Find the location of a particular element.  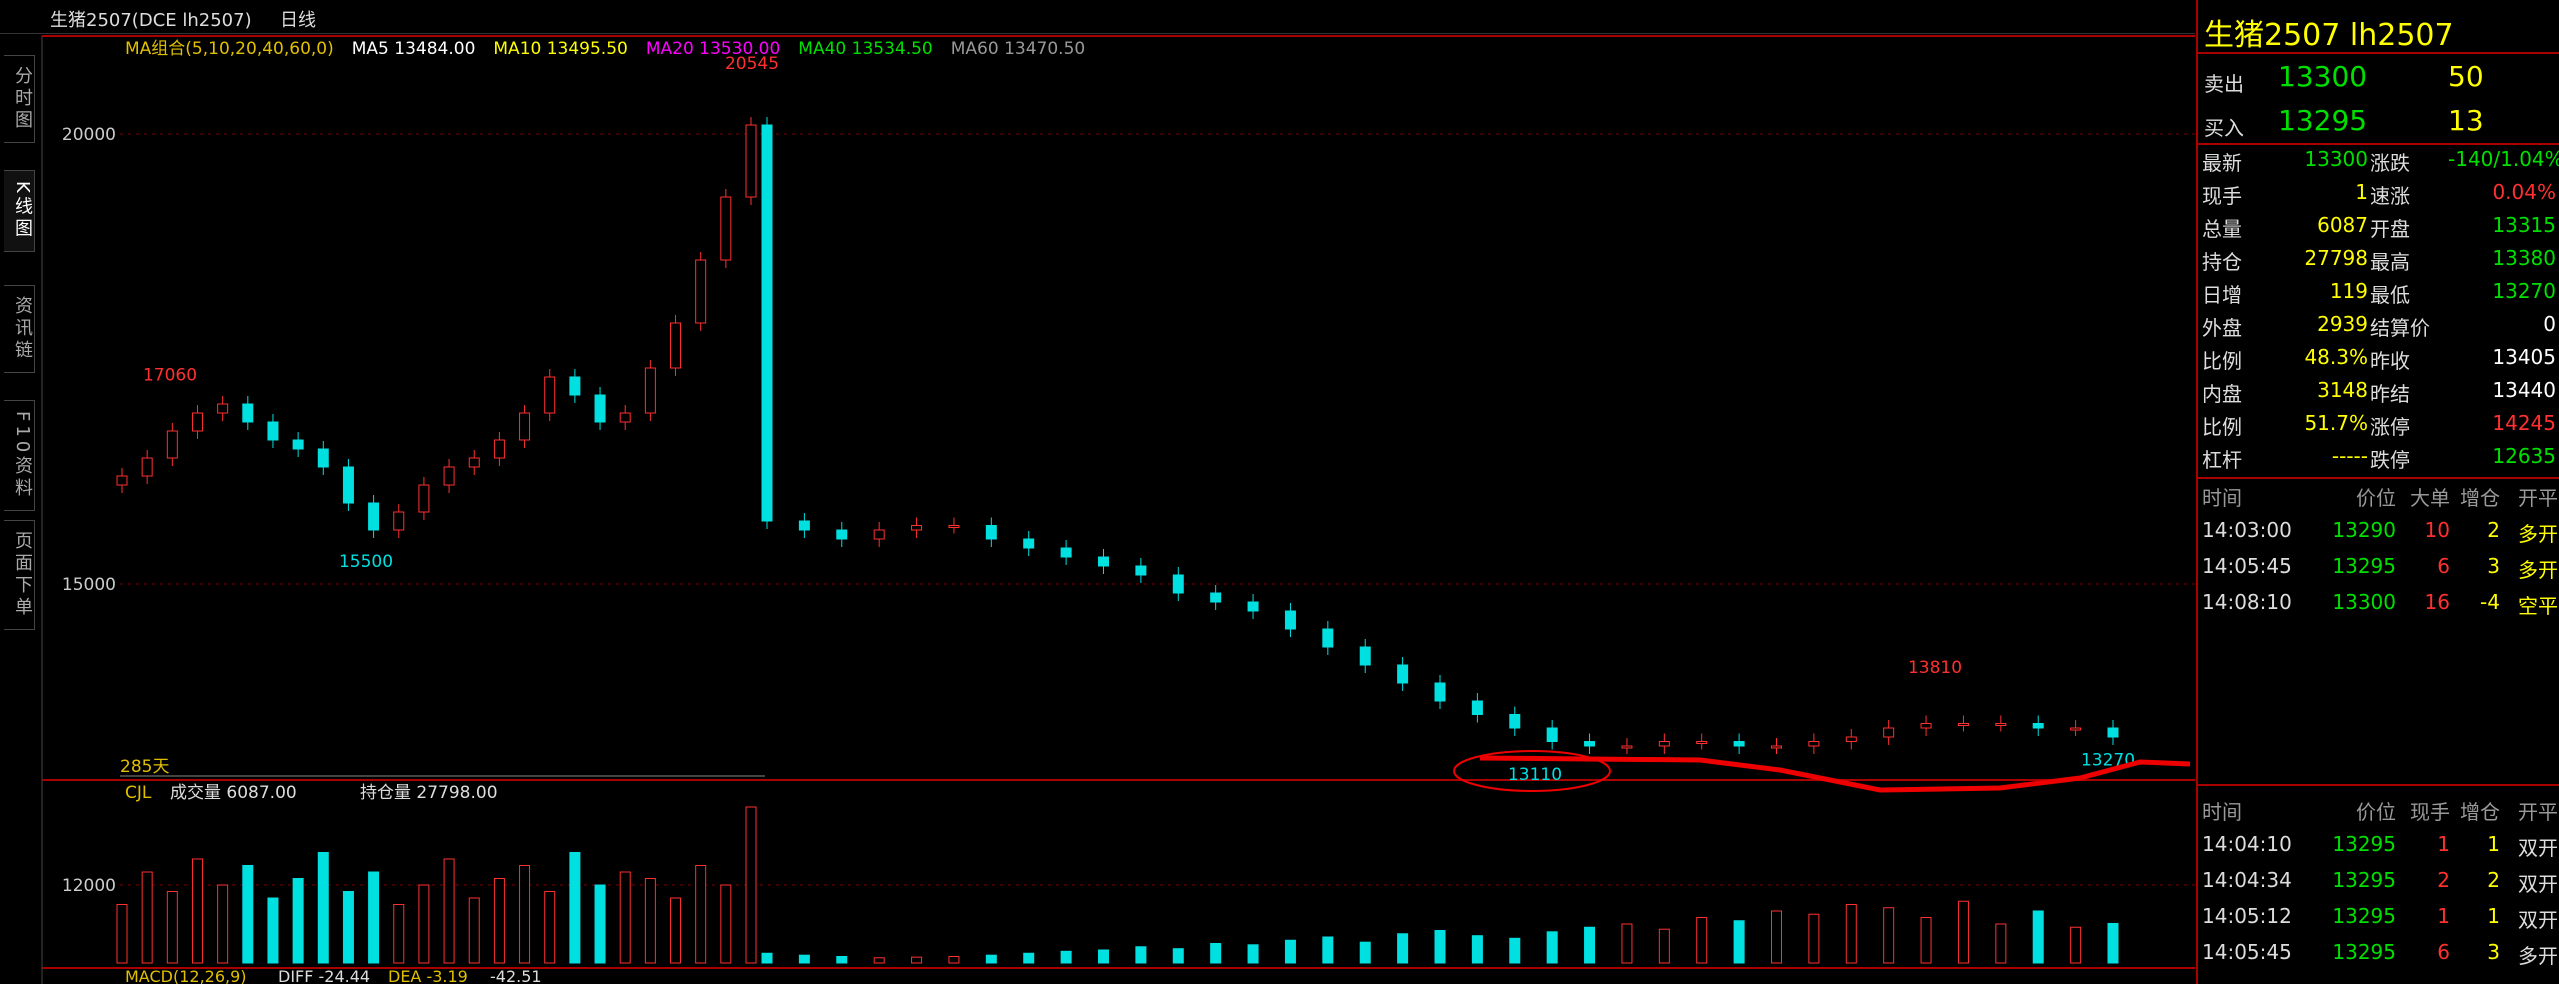

table-cell: 多开 is located at coordinates (2538, 956).